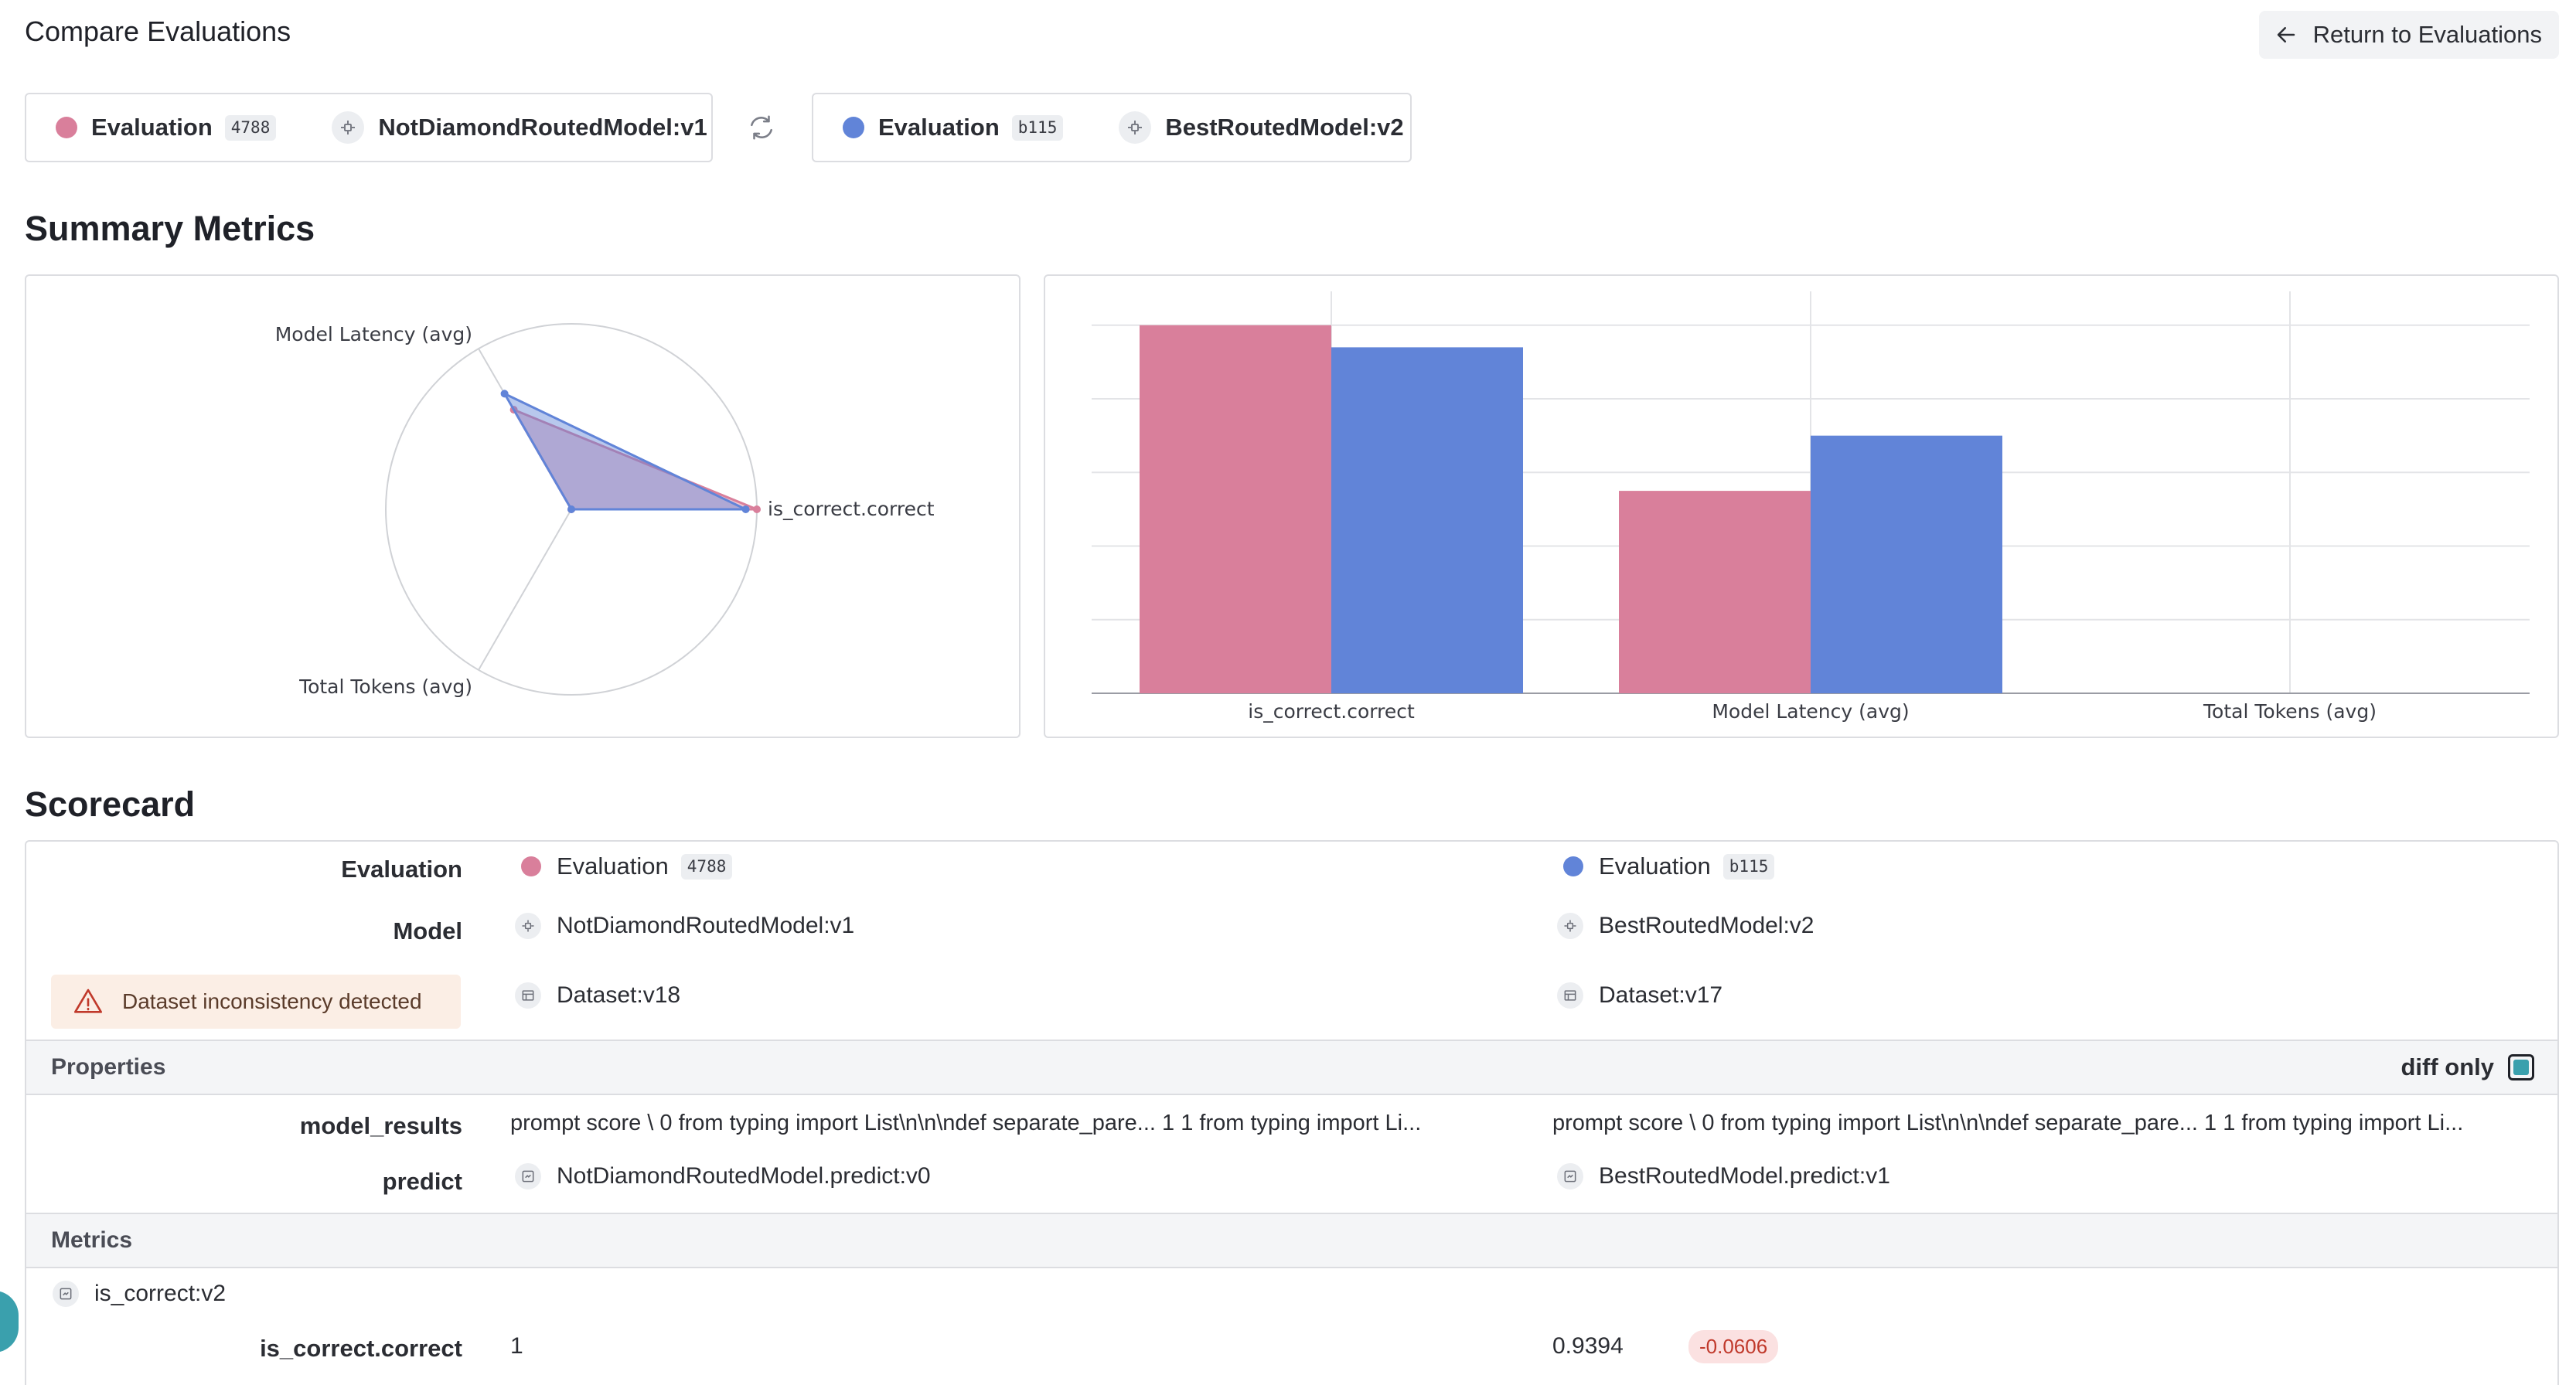 The width and height of the screenshot is (2576, 1385). I want to click on metric-value: 0.9394, so click(1588, 1346).